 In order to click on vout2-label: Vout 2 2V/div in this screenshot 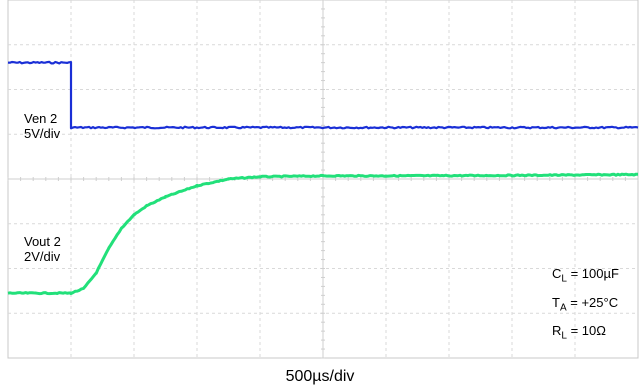, I will do `click(42, 249)`.